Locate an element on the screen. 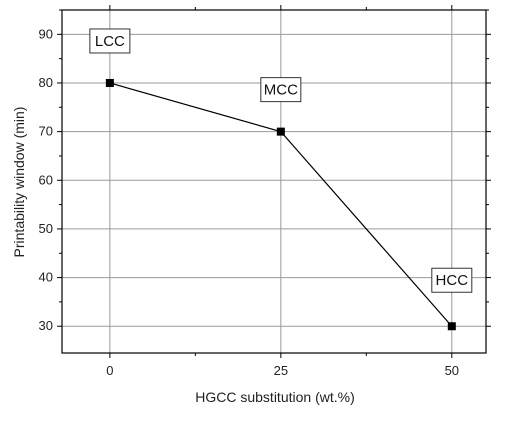  y-tick-label: 40 is located at coordinates (46, 277).